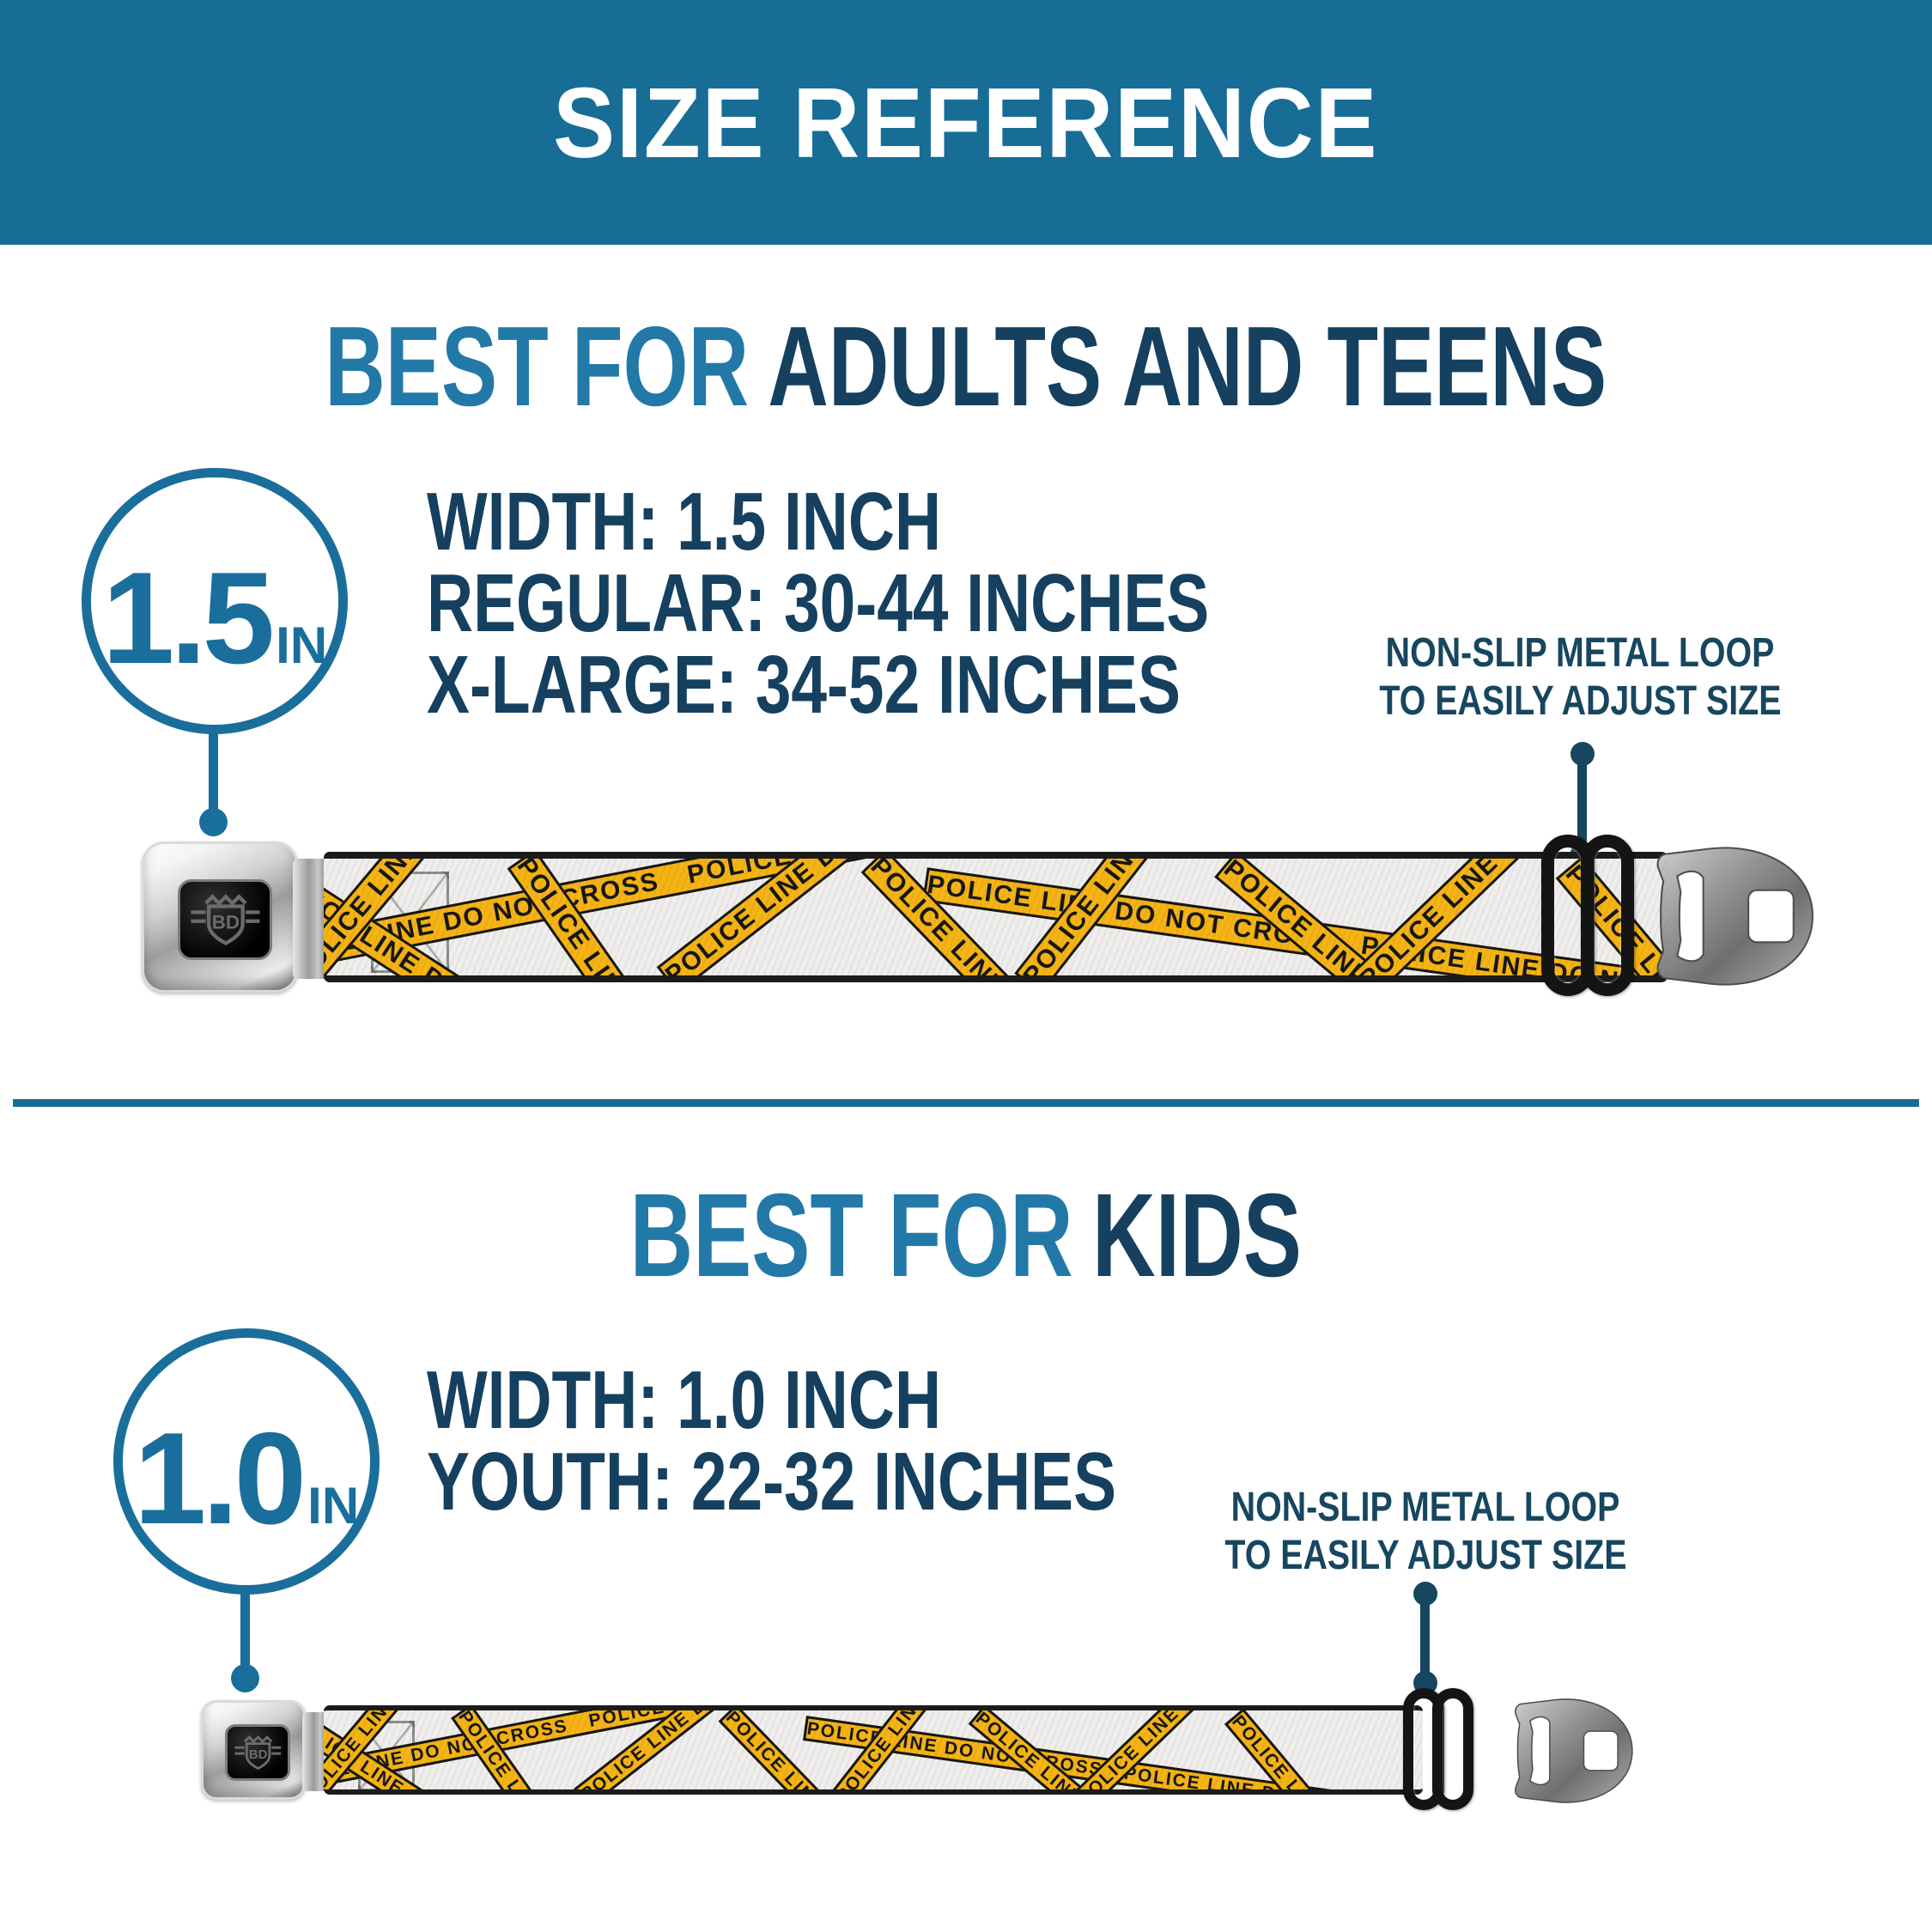 Image resolution: width=1932 pixels, height=1932 pixels. Describe the element at coordinates (220, 1479) in the screenshot. I see `width-value: 1.0` at that location.